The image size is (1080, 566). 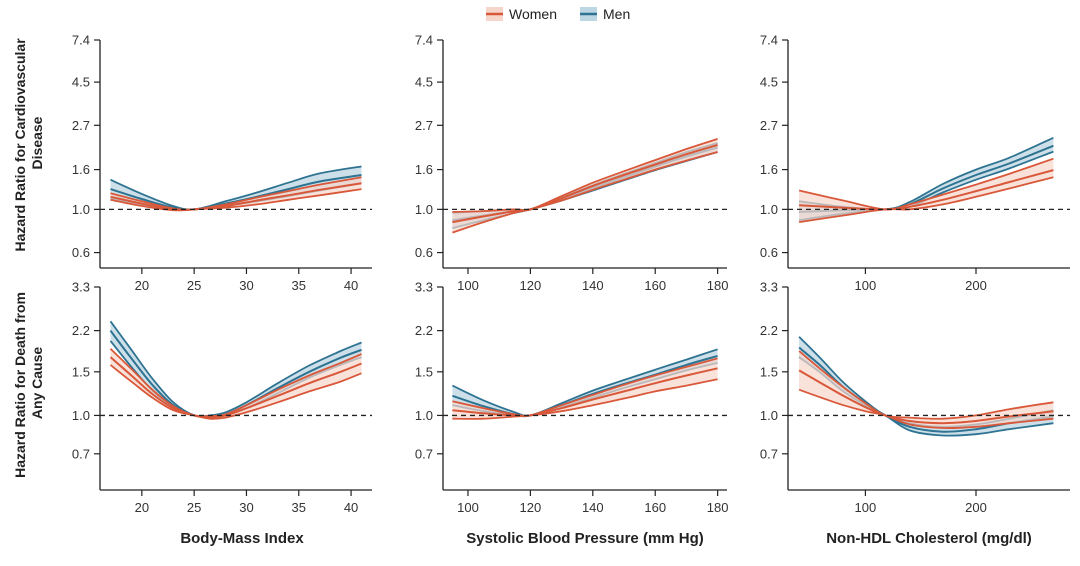 I want to click on panel-row1-col2-ytick-label: 0.6, so click(x=424, y=252).